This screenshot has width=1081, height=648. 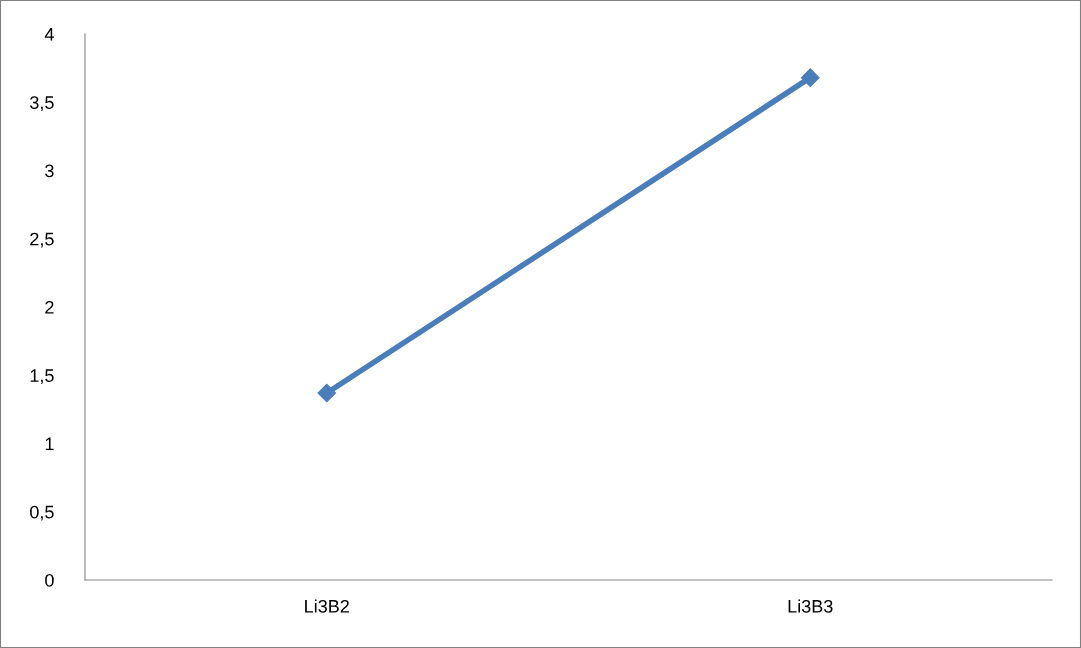 What do you see at coordinates (42, 513) in the screenshot?
I see `y-tick-label: 0,5` at bounding box center [42, 513].